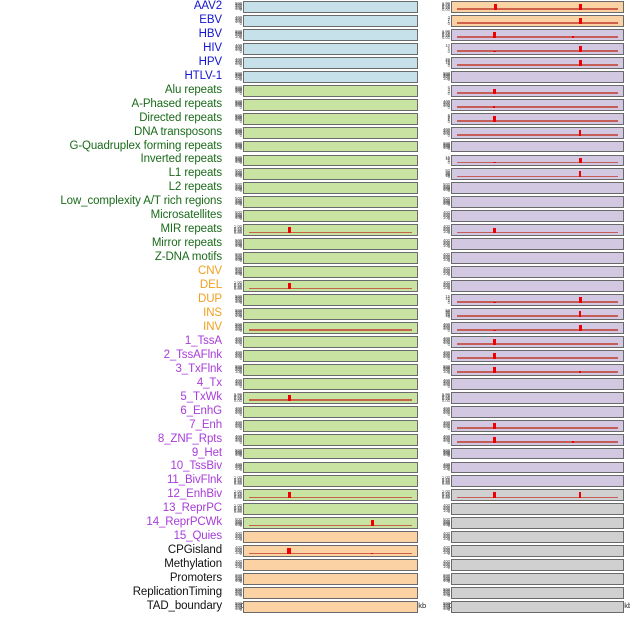 This screenshot has height=630, width=630. I want to click on track-label: DUP, so click(210, 299).